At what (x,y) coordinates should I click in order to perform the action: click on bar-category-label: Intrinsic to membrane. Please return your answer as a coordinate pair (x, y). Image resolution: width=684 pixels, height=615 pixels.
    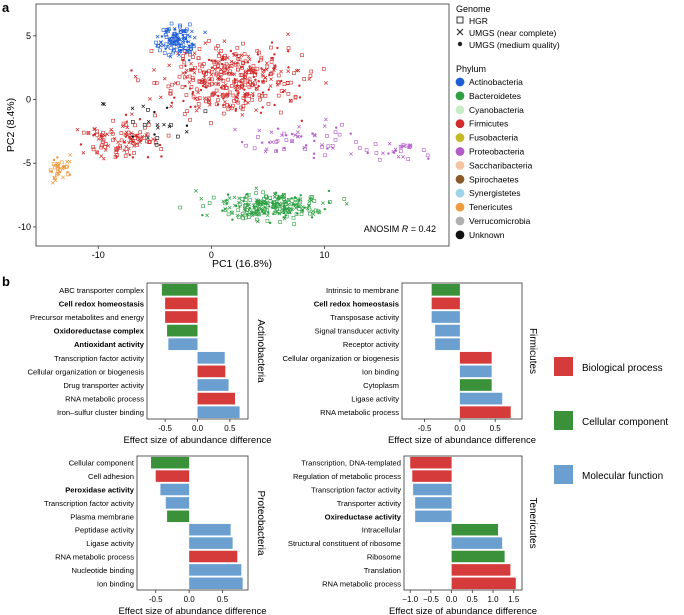
    Looking at the image, I should click on (362, 290).